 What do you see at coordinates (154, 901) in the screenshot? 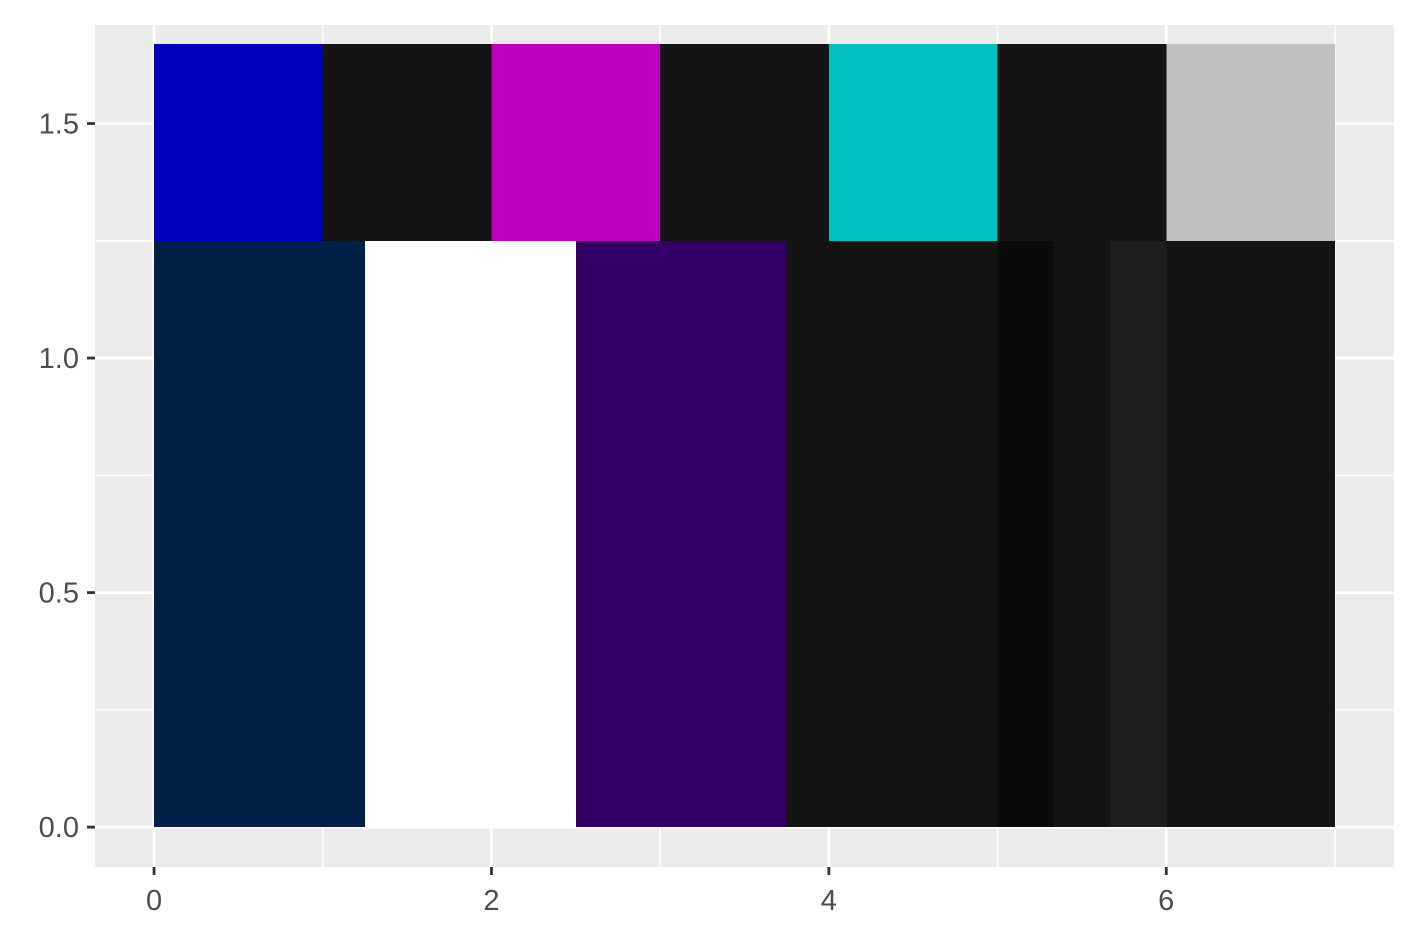
I see `x-tick-label: 0` at bounding box center [154, 901].